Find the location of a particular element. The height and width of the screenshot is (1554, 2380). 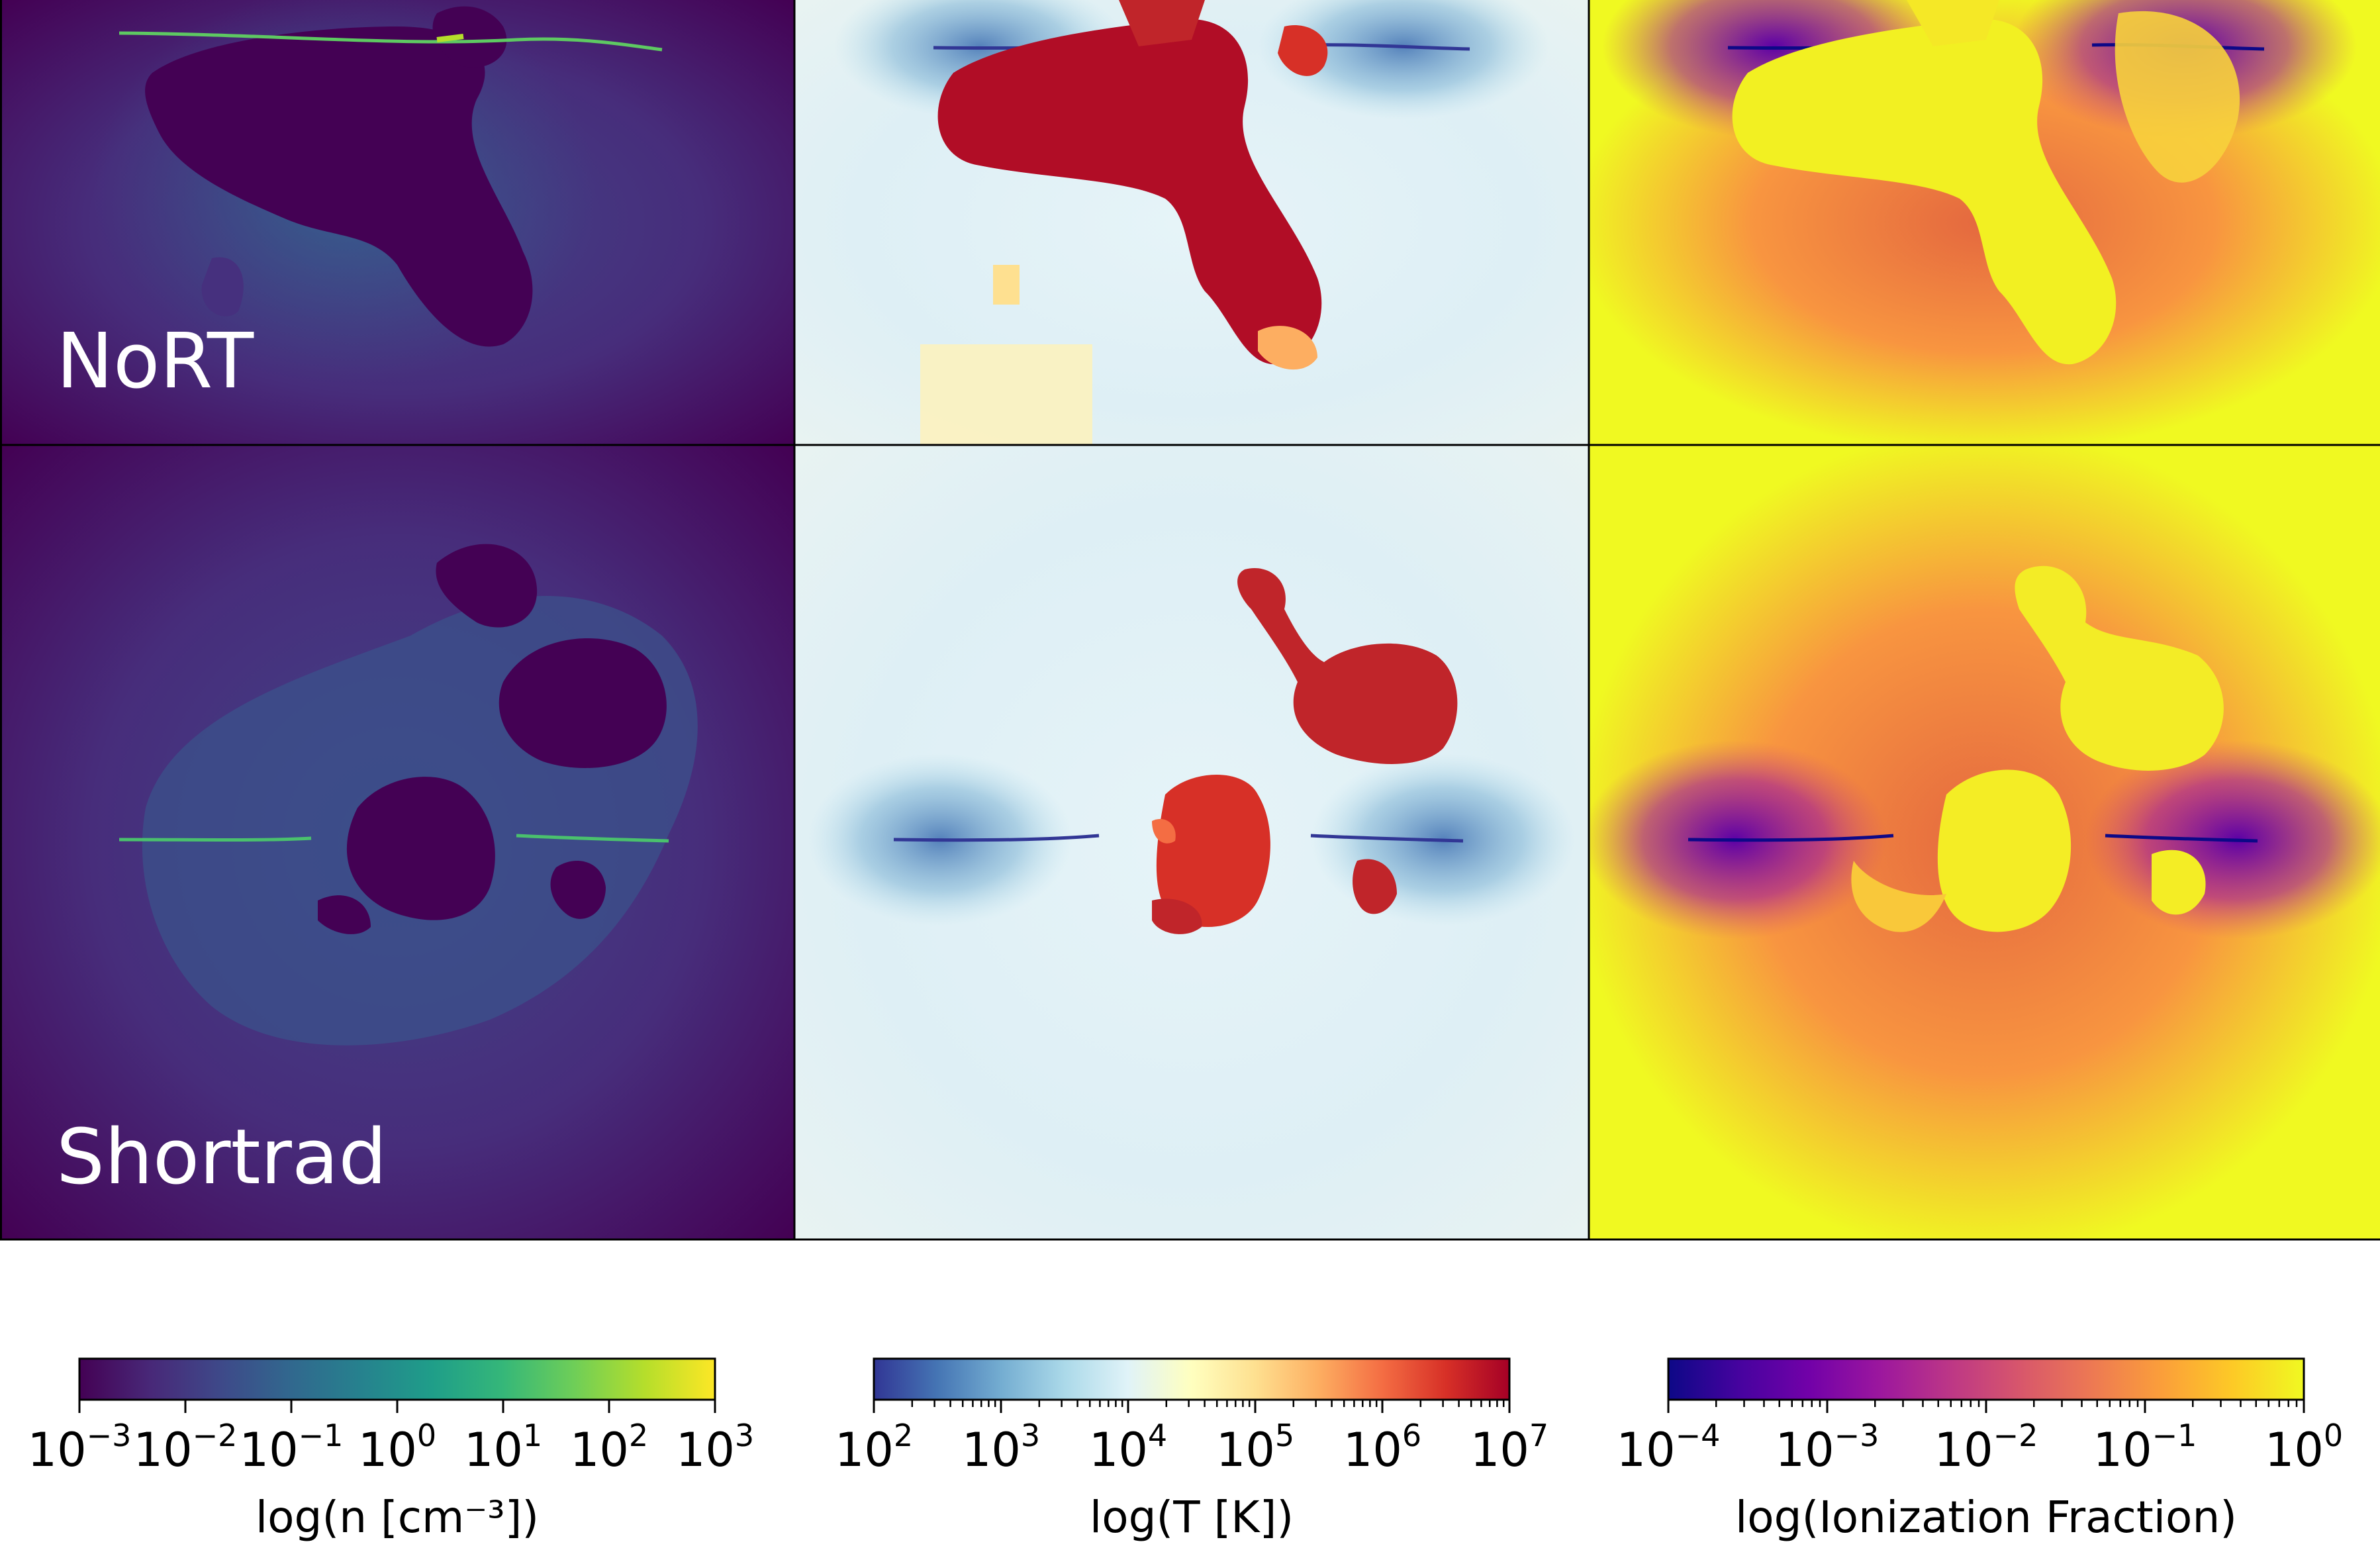

colorbar-tick-label: 10⁷ is located at coordinates (1509, 1447).